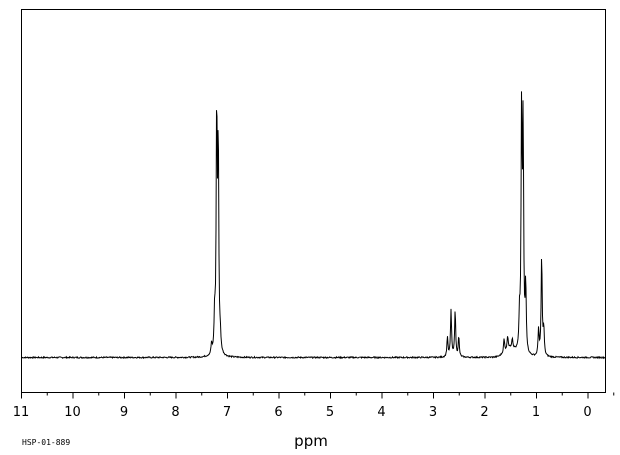 The width and height of the screenshot is (620, 455). Describe the element at coordinates (311, 441) in the screenshot. I see `x-axis-title: ppm` at that location.